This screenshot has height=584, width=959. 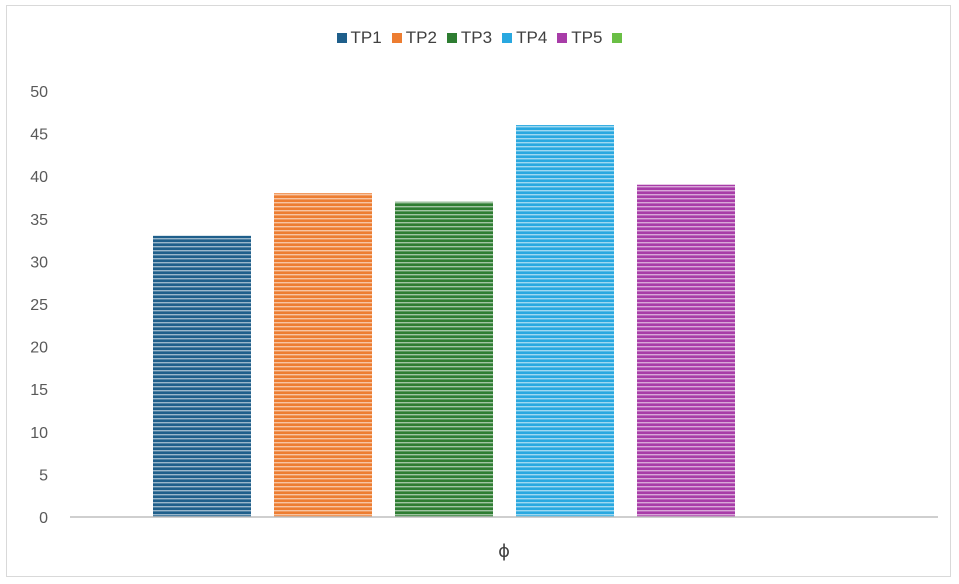 What do you see at coordinates (421, 37) in the screenshot?
I see `legend-label: TP2` at bounding box center [421, 37].